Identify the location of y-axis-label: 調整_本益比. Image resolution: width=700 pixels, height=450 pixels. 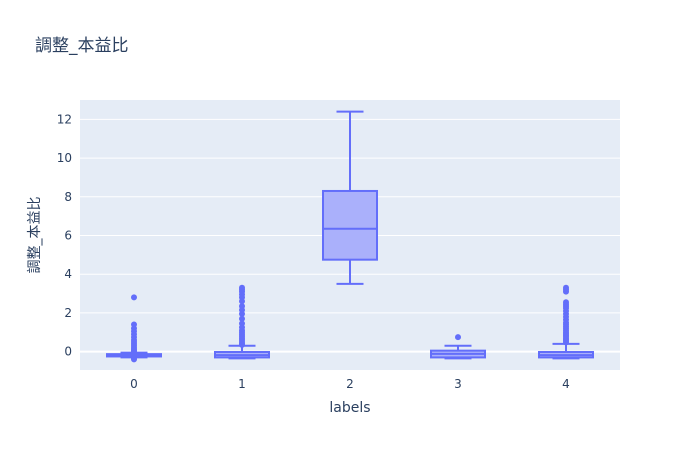
(35, 235).